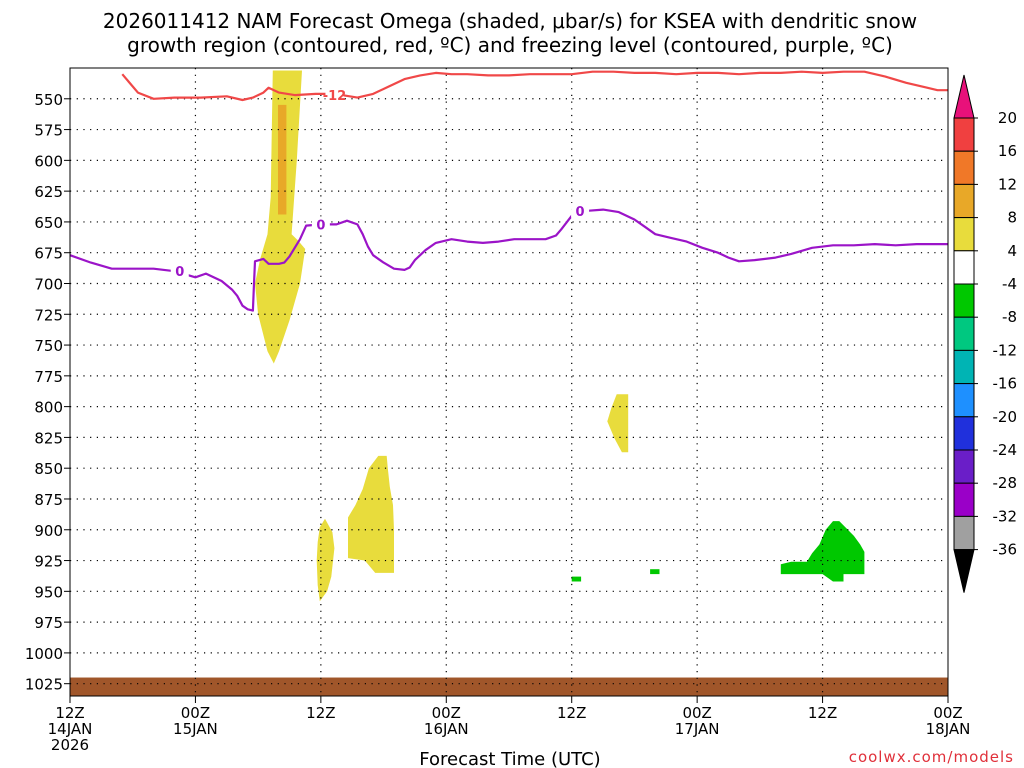 This screenshot has height=768, width=1024. I want to click on y-tick-label-650: 650, so click(48, 223).